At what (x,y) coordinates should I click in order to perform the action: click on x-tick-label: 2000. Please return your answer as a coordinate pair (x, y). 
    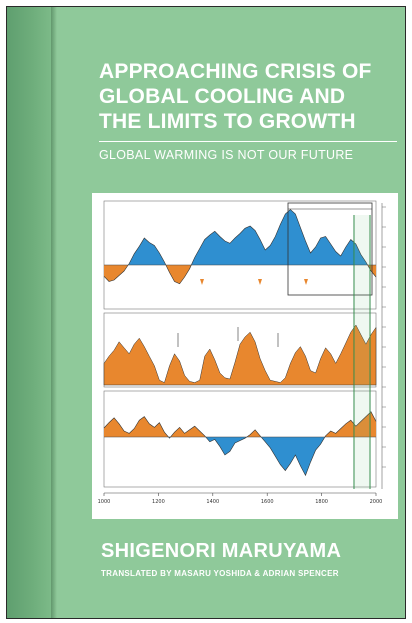
    Looking at the image, I should click on (376, 502).